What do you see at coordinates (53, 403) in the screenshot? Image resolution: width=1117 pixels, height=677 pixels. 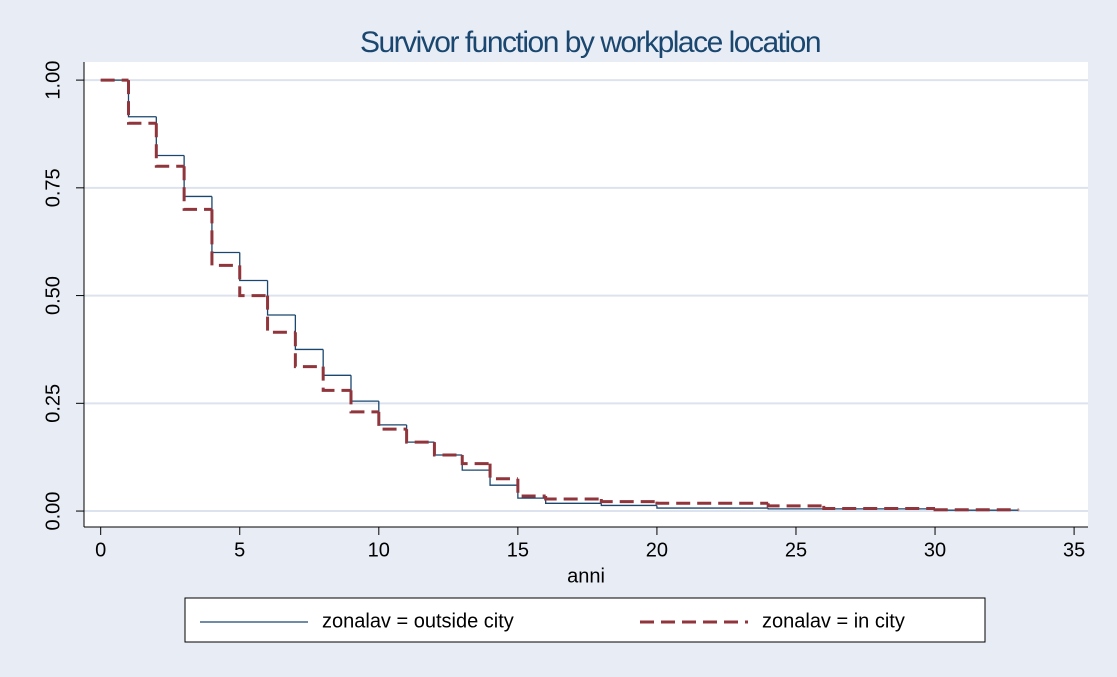 I see `y-tick-label: 0.25` at bounding box center [53, 403].